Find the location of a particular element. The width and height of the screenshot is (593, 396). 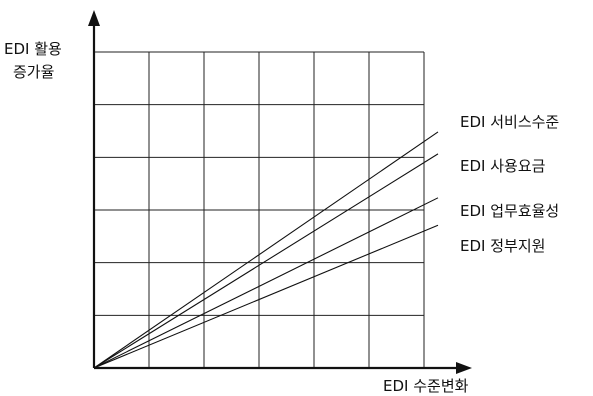

x-axis-label: EDI 수준변화 is located at coordinates (426, 386).